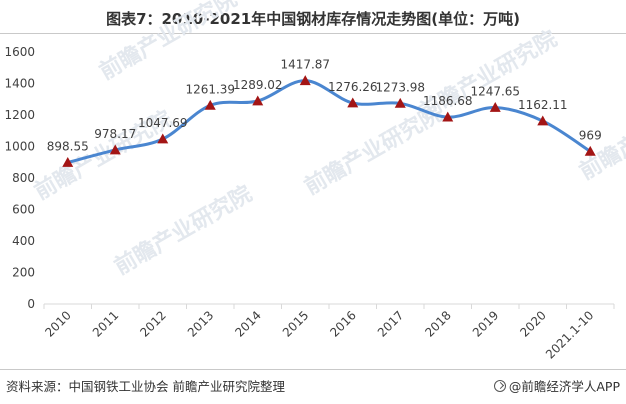 The image size is (626, 404). Describe the element at coordinates (115, 134) in the screenshot. I see `data-label: 978.17` at that location.